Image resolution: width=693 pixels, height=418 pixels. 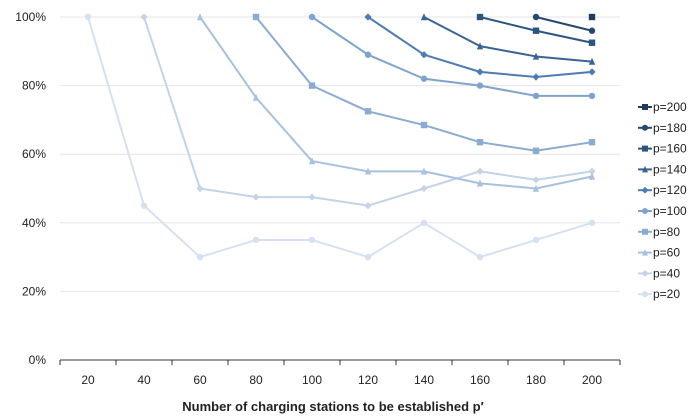 I want to click on y-tick-label: 0%, so click(x=38, y=360).